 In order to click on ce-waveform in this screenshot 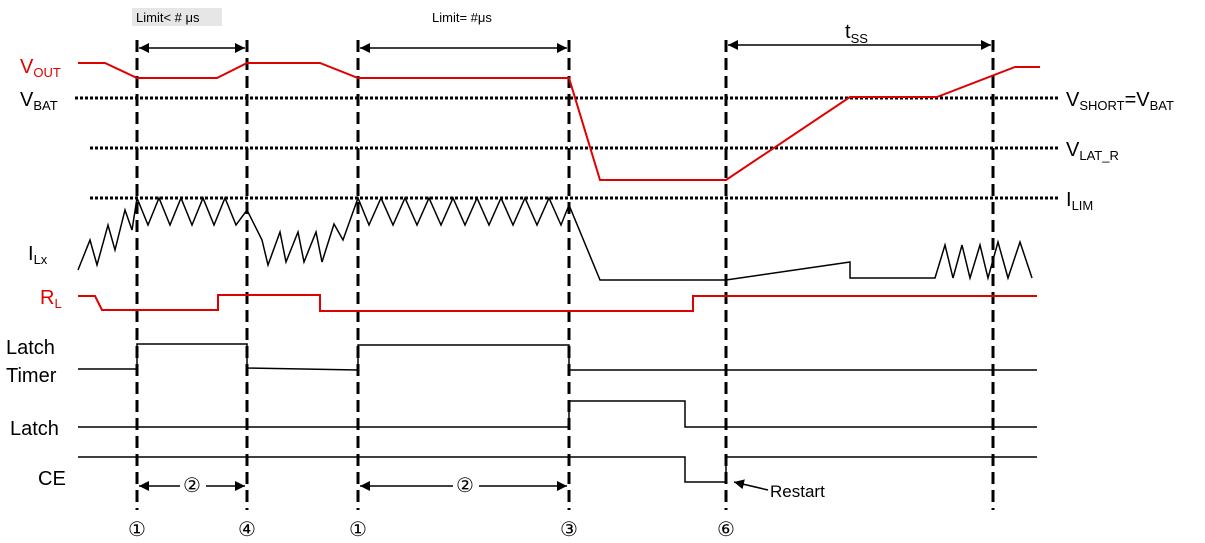, I will do `click(557, 469)`.